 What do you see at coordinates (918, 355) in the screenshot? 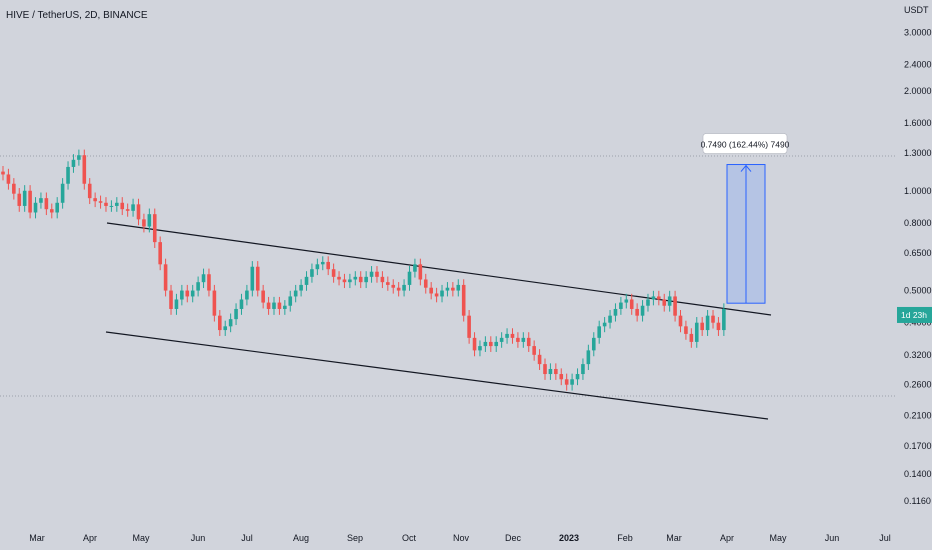
I see `price-tick-label: 0.3200` at bounding box center [918, 355].